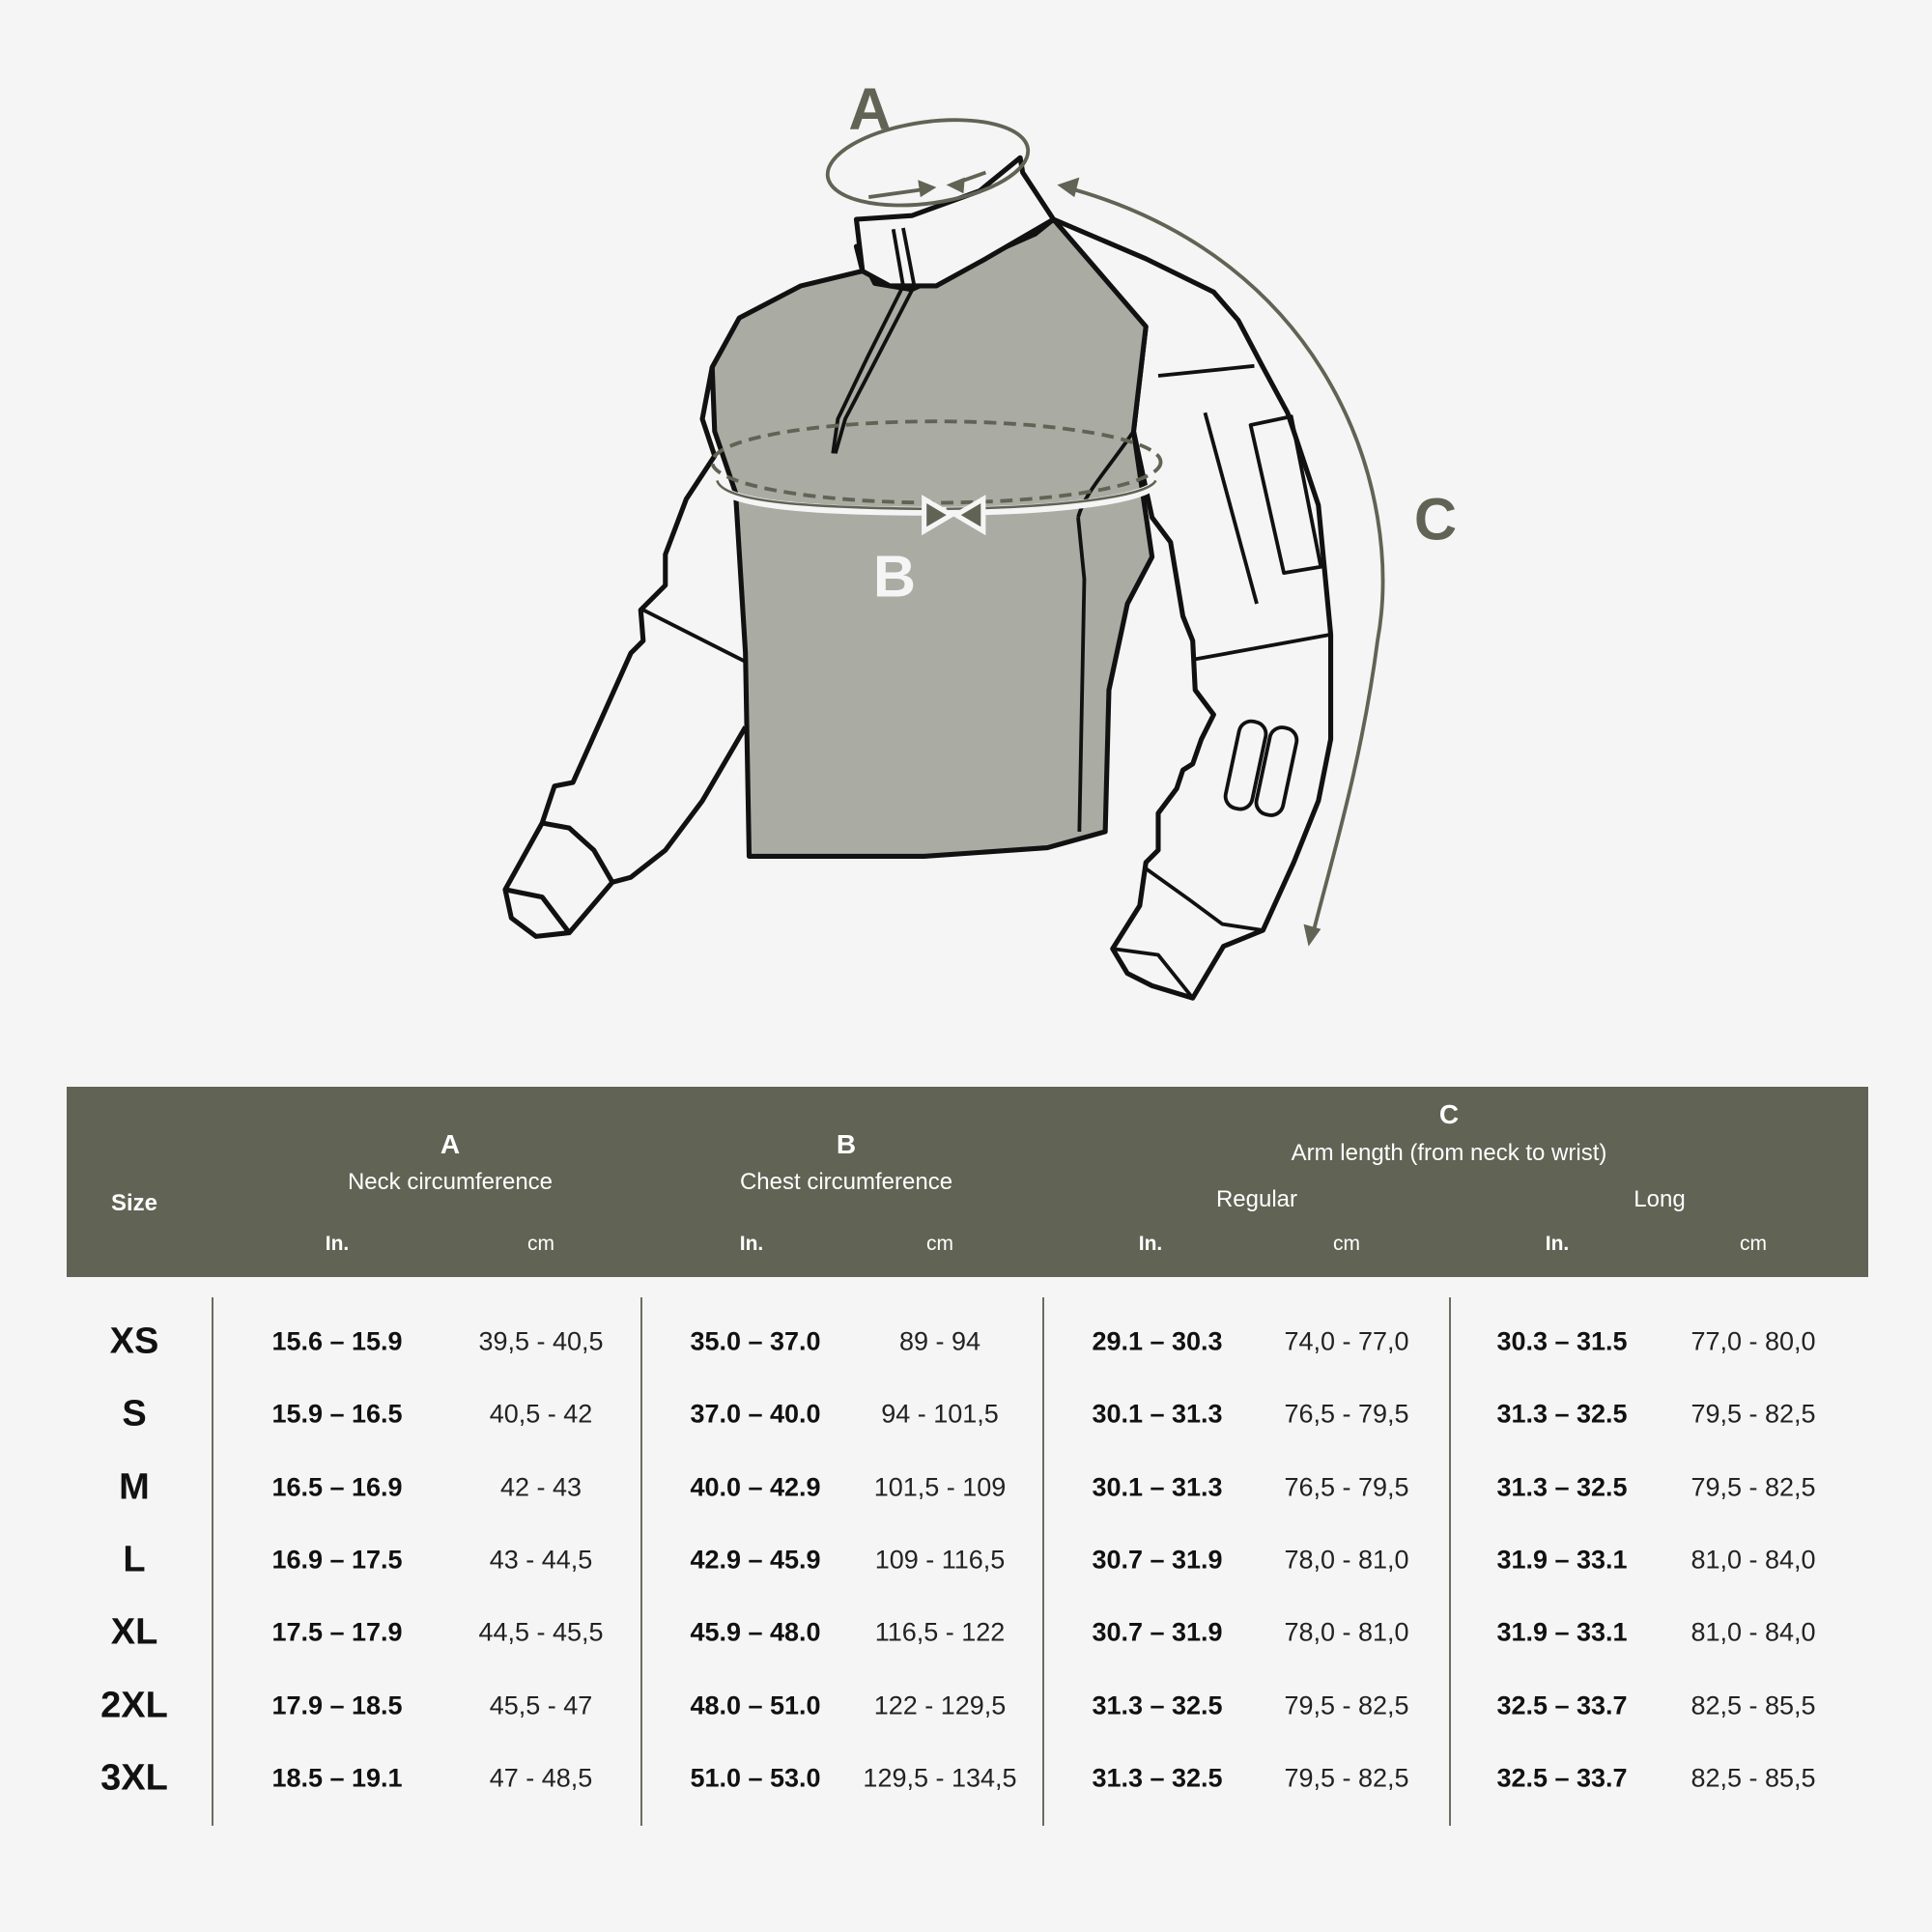 This screenshot has width=1932, height=1932. Describe the element at coordinates (1256, 1199) in the screenshot. I see `header-c-regular: Regular` at that location.